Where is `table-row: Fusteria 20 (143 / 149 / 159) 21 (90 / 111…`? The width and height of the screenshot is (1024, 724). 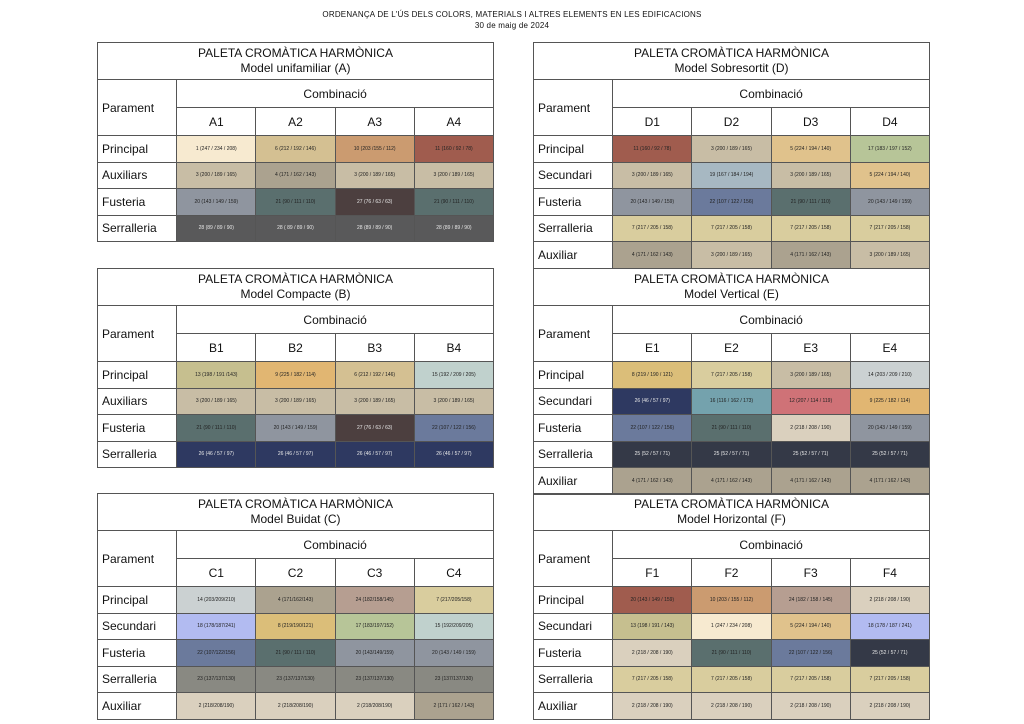
table-row: Fusteria 20 (143 / 149 / 159) 21 (90 / 111… is located at coordinates (295, 202).